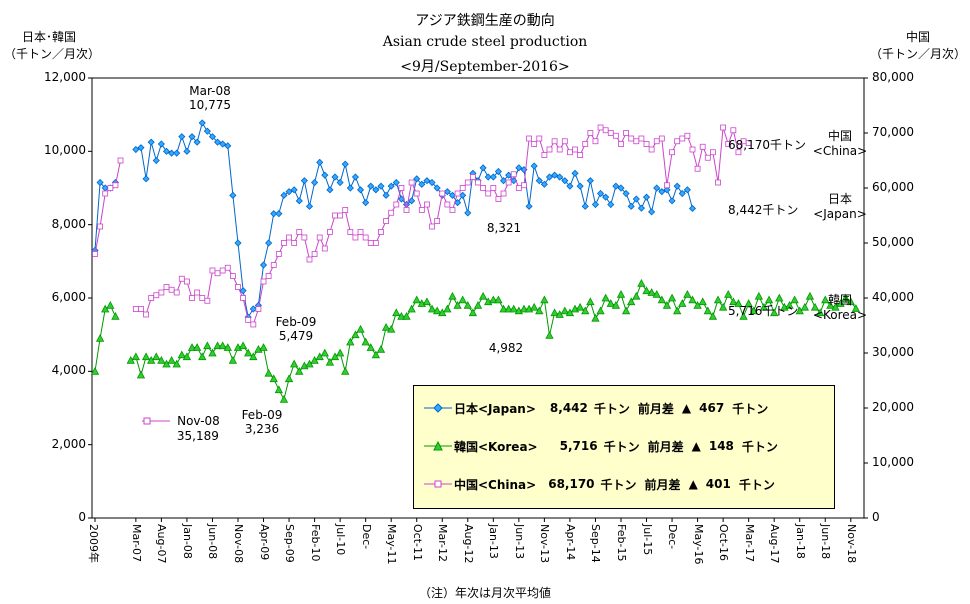  What do you see at coordinates (893, 352) in the screenshot?
I see `right-axis-tick-label: 30,000` at bounding box center [893, 352].